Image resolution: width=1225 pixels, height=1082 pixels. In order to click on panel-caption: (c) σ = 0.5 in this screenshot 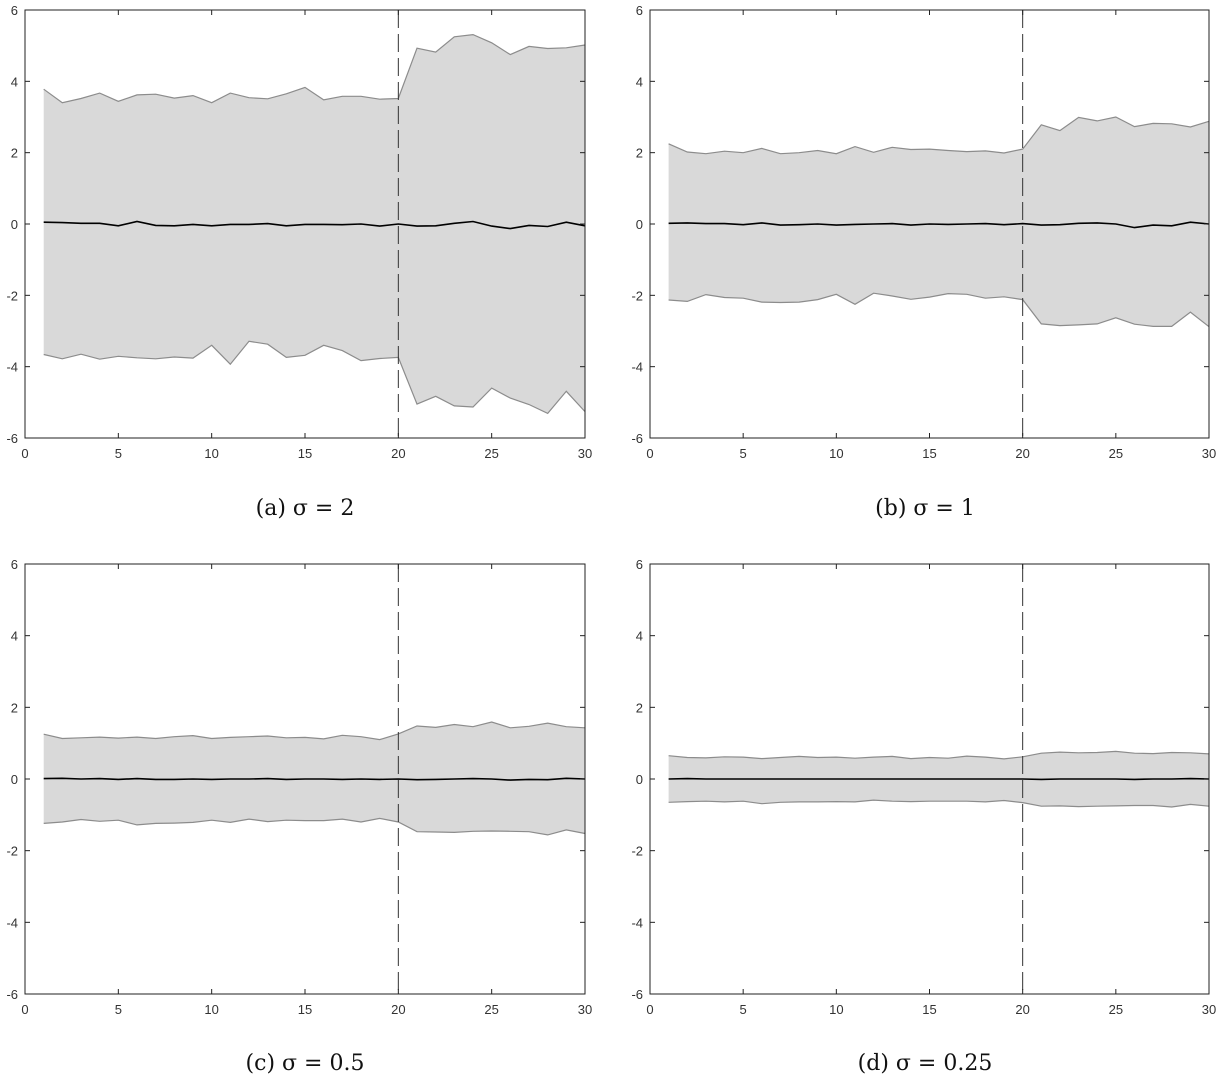, I will do `click(305, 1063)`.